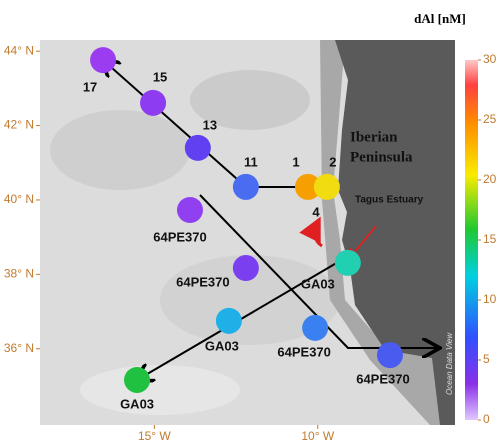 The image size is (498, 446). I want to click on lat-tick-label: 38° N, so click(19, 274).